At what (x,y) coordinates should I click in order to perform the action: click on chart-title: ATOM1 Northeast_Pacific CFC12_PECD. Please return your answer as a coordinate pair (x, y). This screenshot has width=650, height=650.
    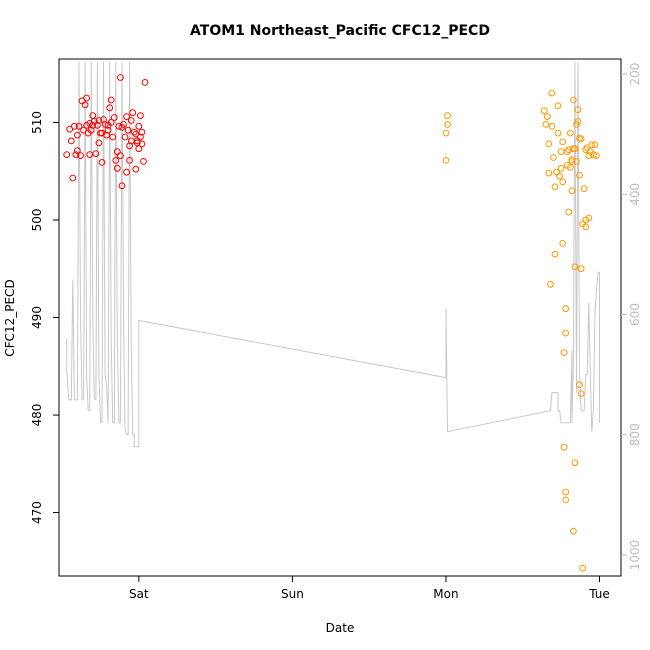
    Looking at the image, I should click on (340, 31).